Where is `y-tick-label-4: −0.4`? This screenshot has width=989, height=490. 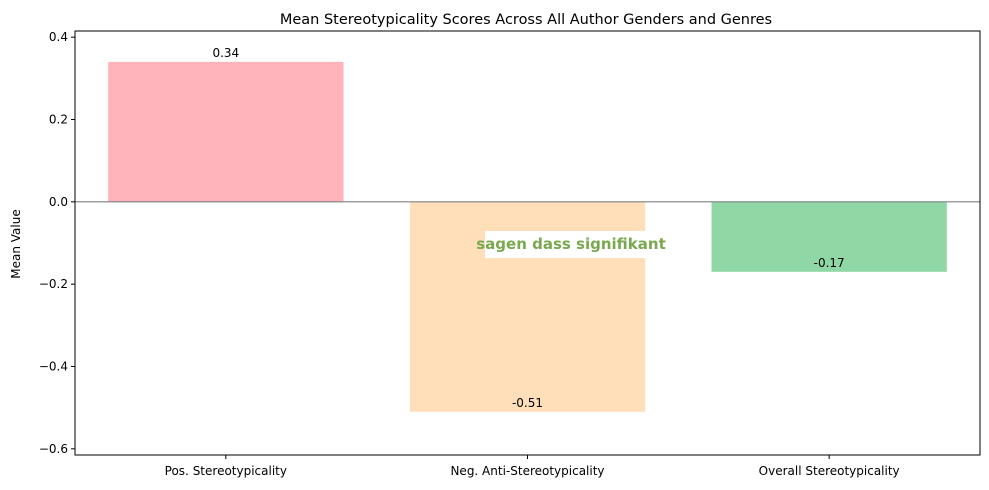
y-tick-label-4: −0.4 is located at coordinates (53, 366).